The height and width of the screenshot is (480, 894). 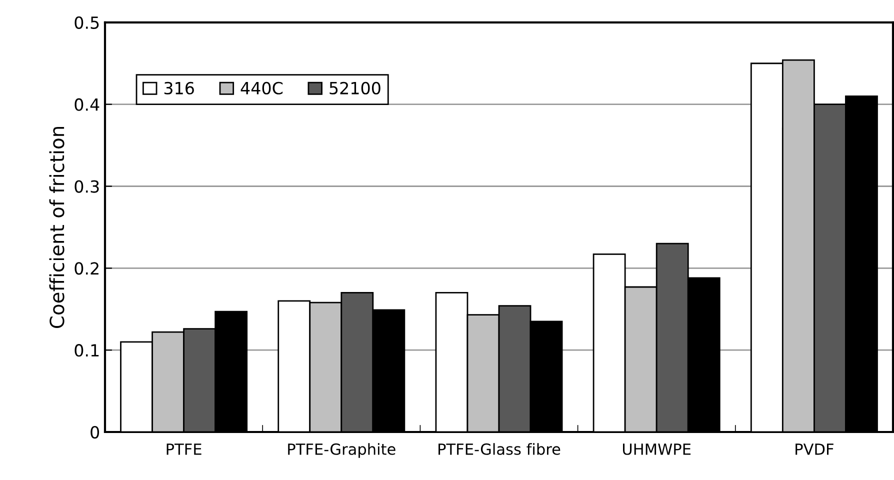 I want to click on y-tick-label: 0.3, so click(x=86, y=186).